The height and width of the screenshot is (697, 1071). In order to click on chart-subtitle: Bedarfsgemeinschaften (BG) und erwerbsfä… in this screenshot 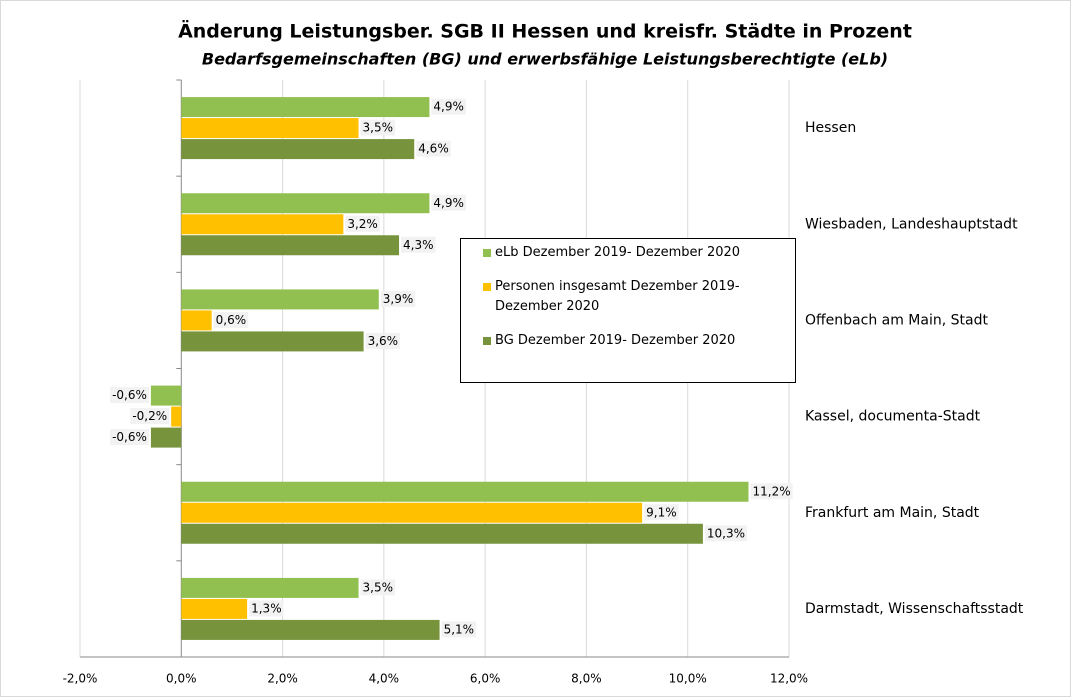, I will do `click(545, 59)`.